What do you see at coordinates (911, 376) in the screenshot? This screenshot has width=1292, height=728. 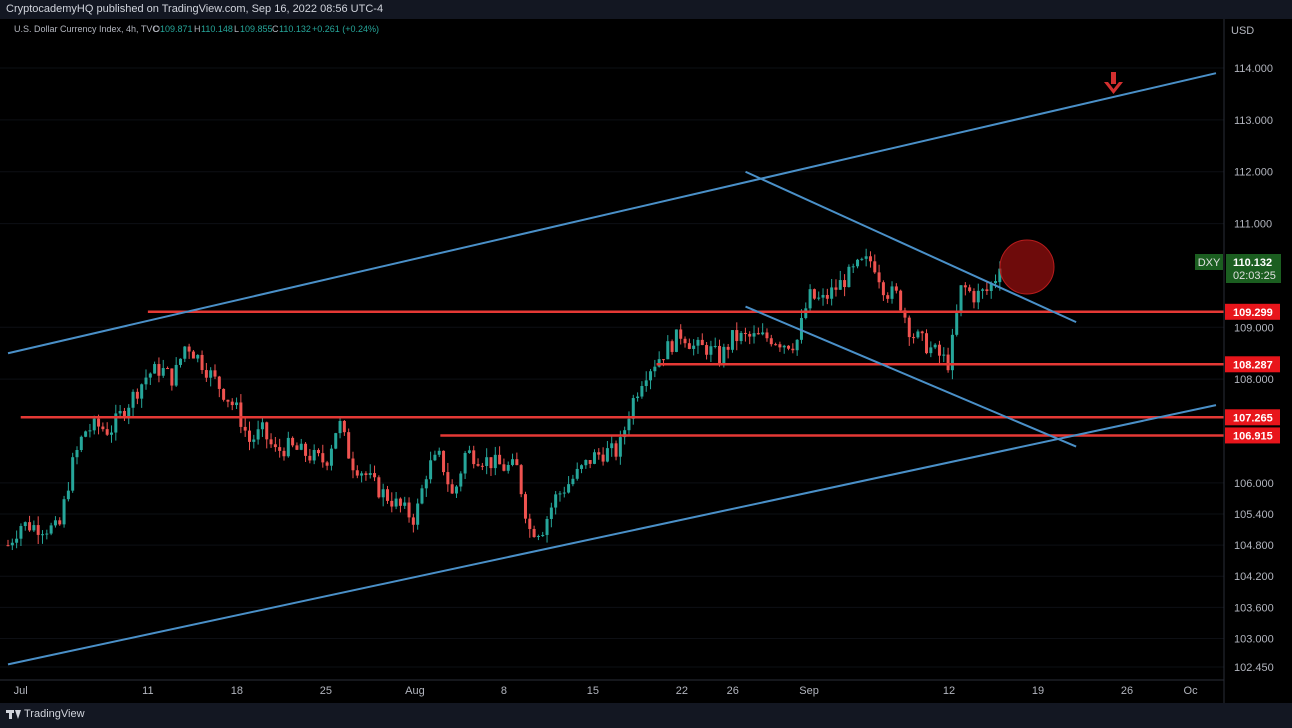 I see `trendline` at bounding box center [911, 376].